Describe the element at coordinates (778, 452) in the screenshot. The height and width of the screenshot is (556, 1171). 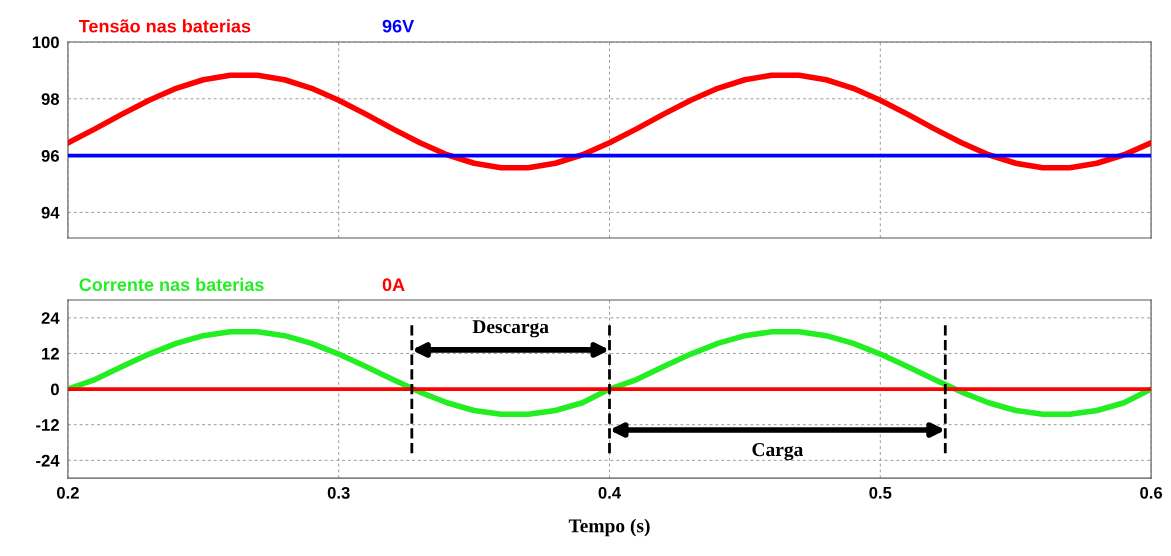
I see `annotation: Carga` at that location.